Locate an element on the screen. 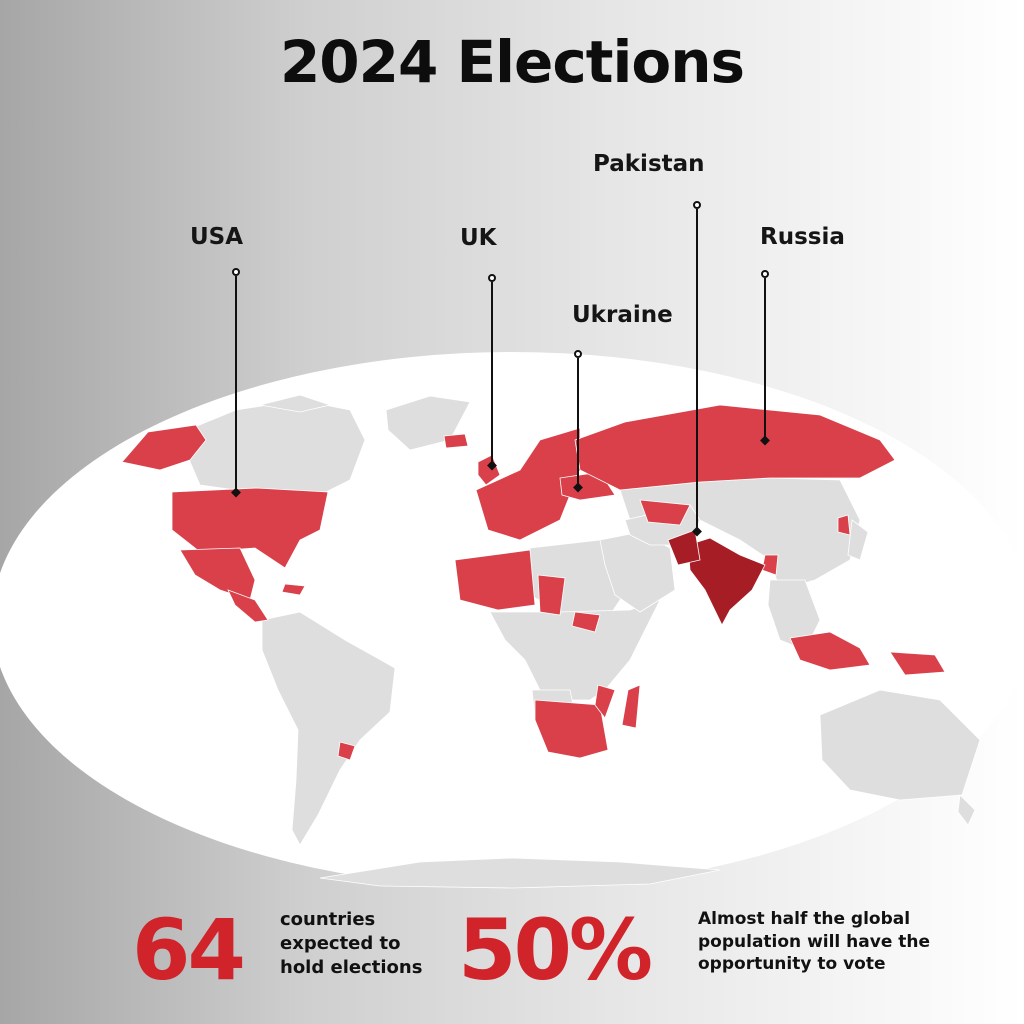  label-ukraine: Ukraine is located at coordinates (622, 315).